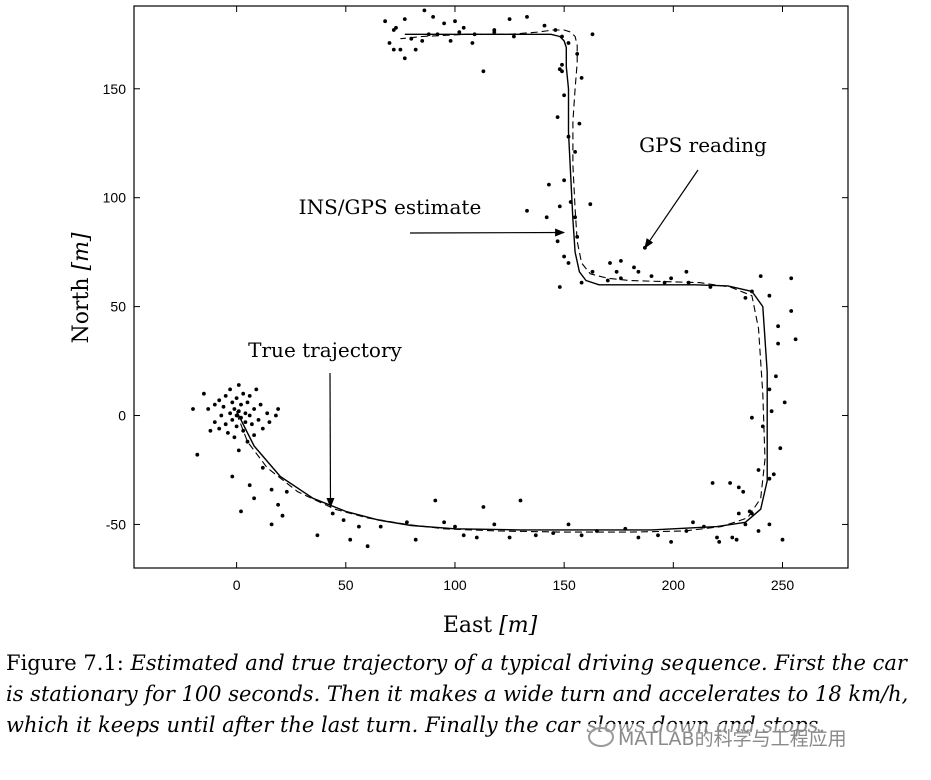  What do you see at coordinates (455, 585) in the screenshot?
I see `x-tick-label: 100` at bounding box center [455, 585].